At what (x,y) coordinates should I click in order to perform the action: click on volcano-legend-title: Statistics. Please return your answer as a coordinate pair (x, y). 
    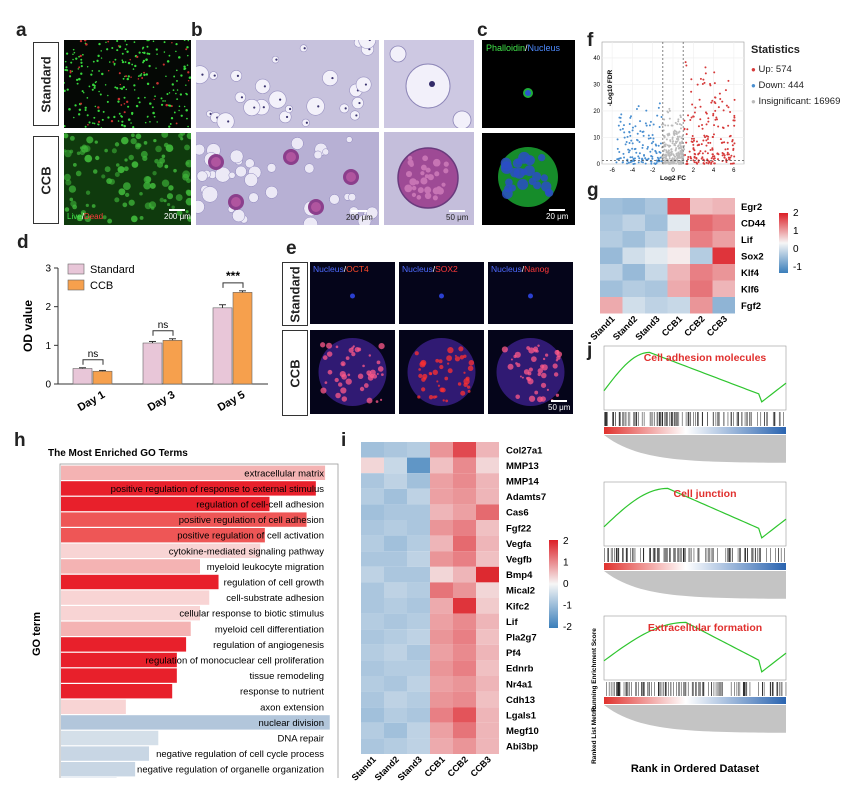
    Looking at the image, I should click on (775, 50).